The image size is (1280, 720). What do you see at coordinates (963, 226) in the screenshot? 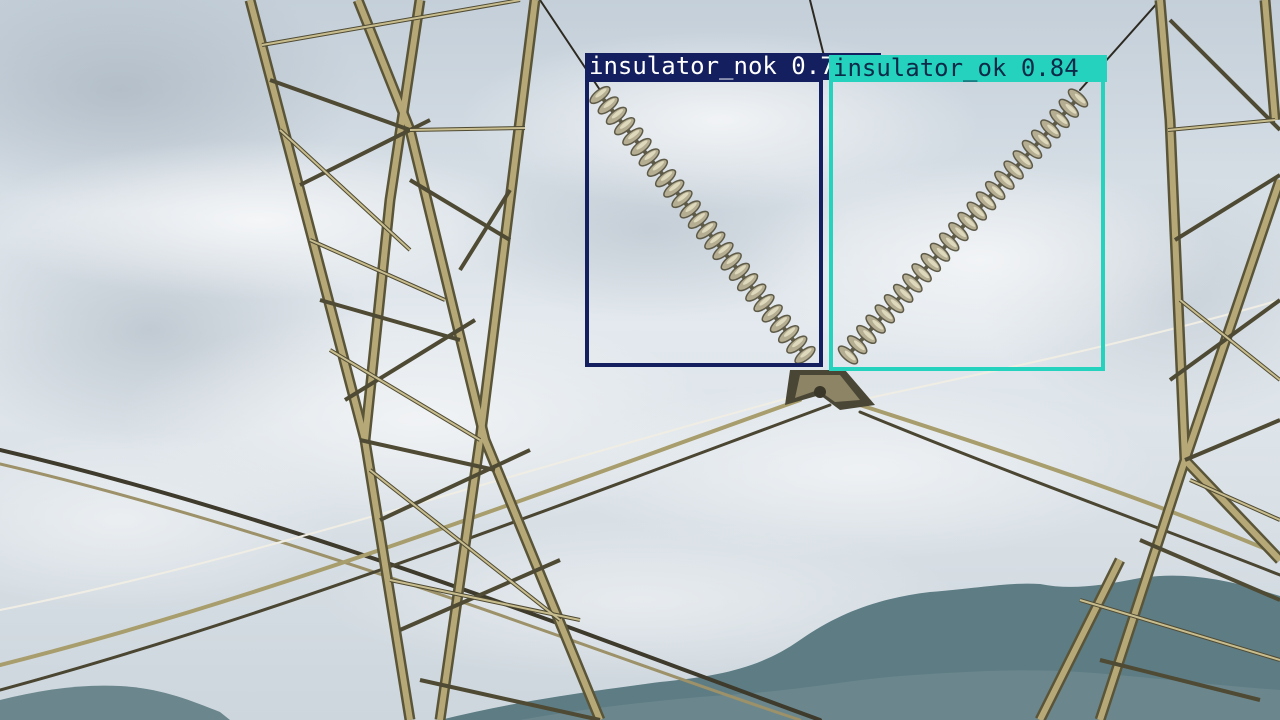
I see `insulator-string-right` at bounding box center [963, 226].